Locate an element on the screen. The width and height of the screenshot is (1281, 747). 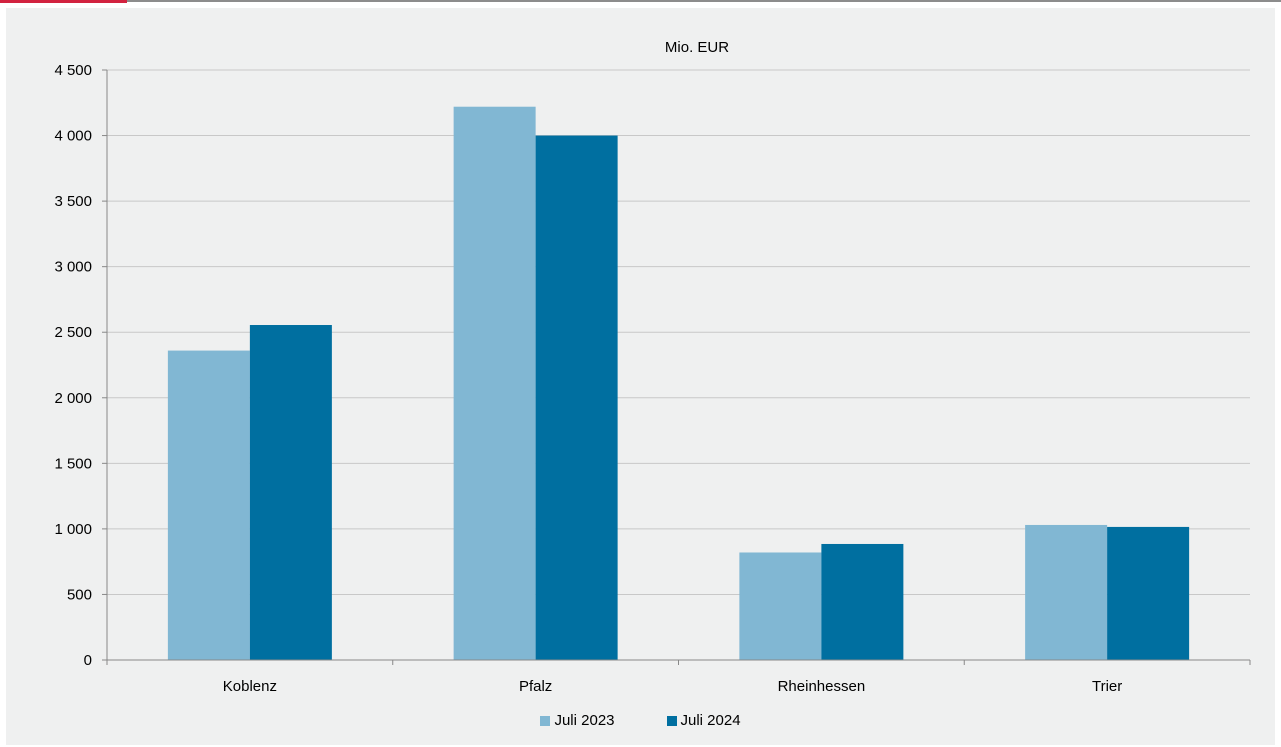
y-tick-label: 3 000 is located at coordinates (73, 267).